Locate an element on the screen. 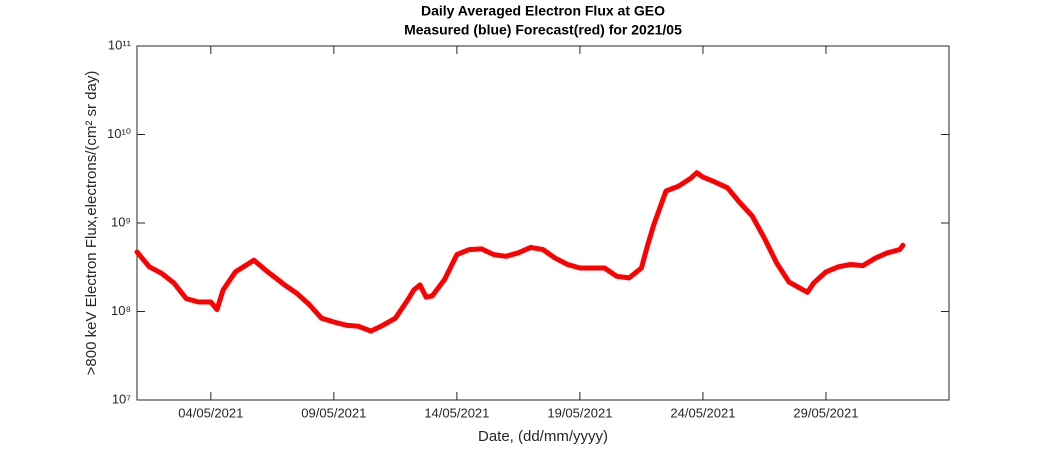  y-tick-label: 10⁷ is located at coordinates (121, 398).